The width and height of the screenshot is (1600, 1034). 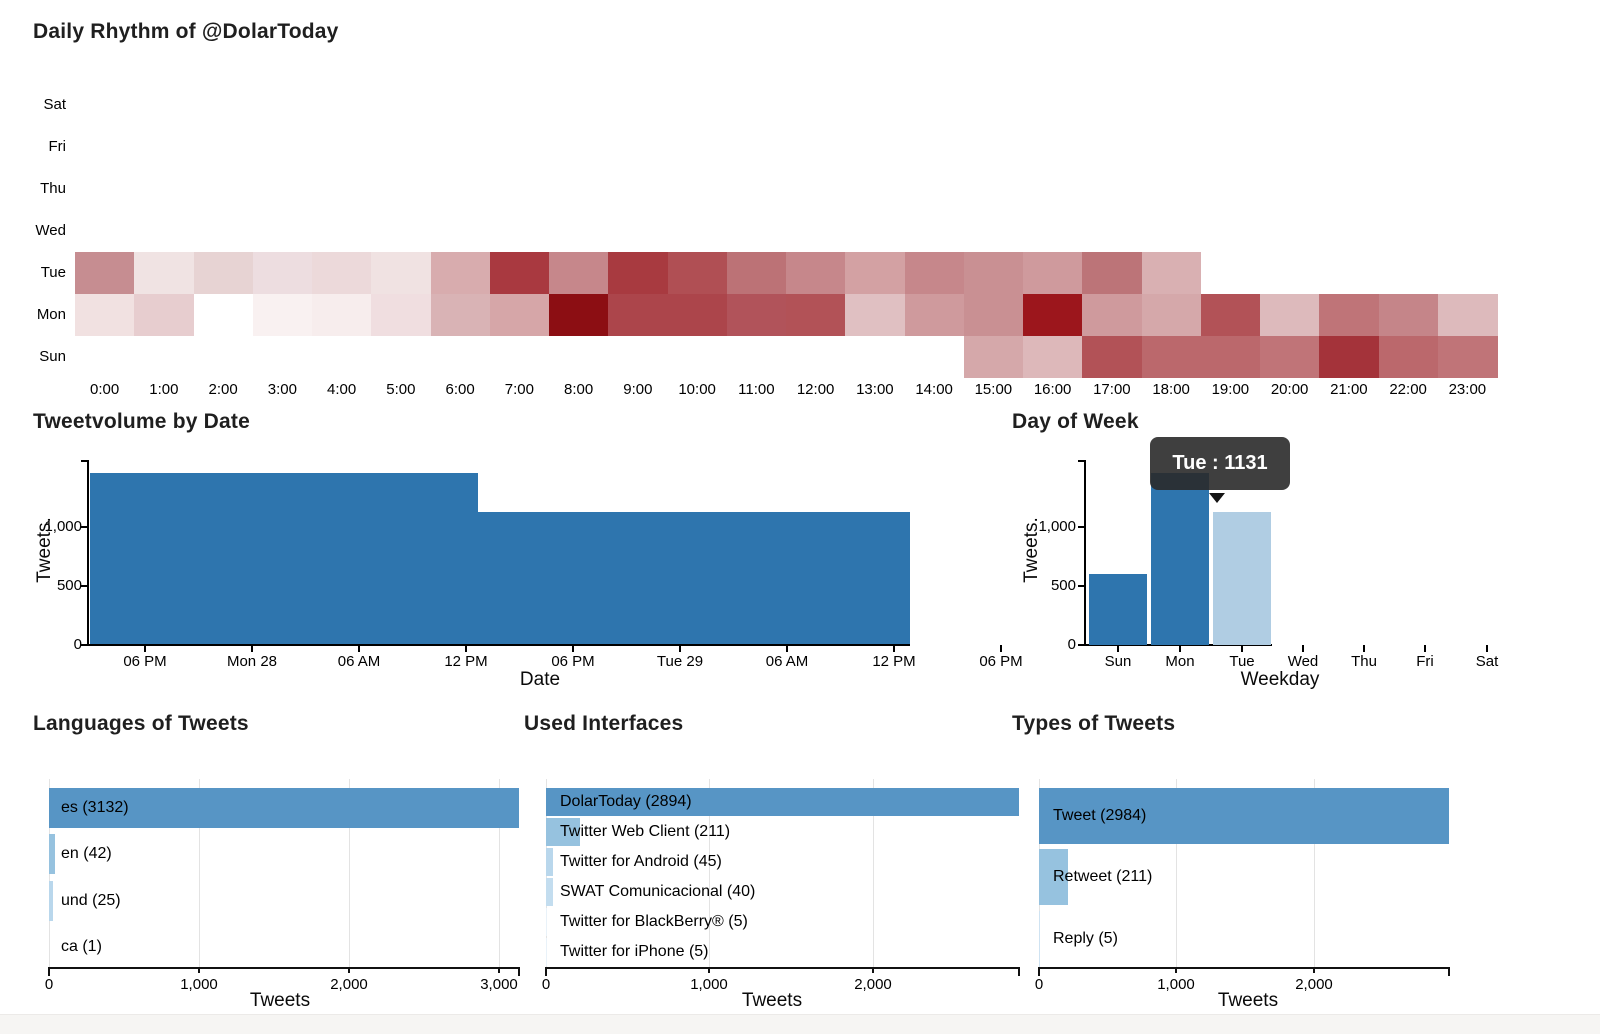 I want to click on day-of-week-y-tick-label: 0, so click(x=1071, y=644).